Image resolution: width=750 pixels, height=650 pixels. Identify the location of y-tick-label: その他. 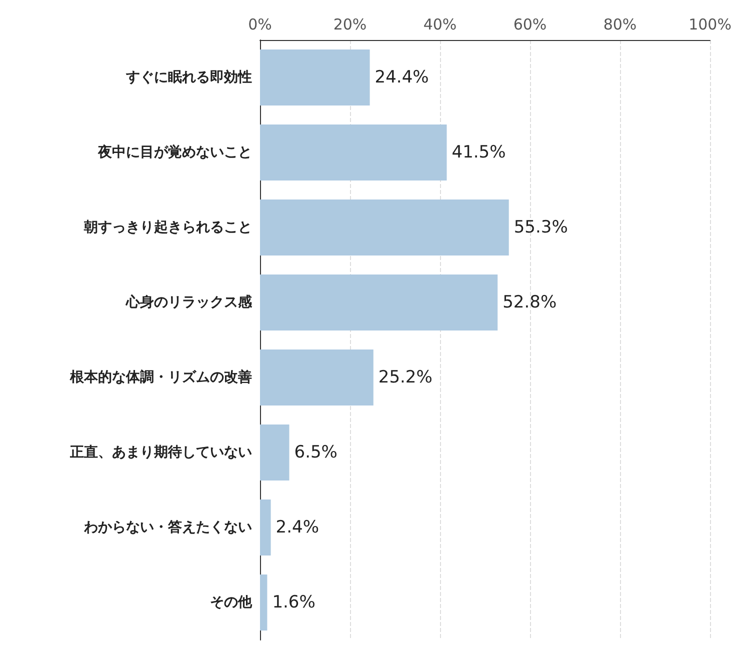
(231, 602).